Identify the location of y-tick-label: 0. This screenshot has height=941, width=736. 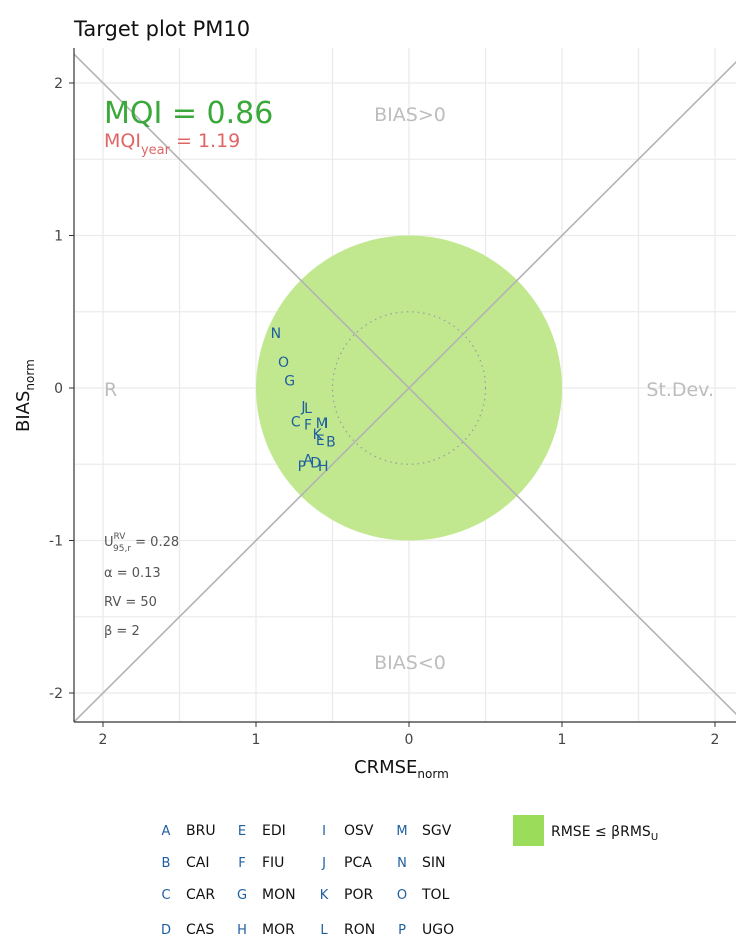
(58, 389).